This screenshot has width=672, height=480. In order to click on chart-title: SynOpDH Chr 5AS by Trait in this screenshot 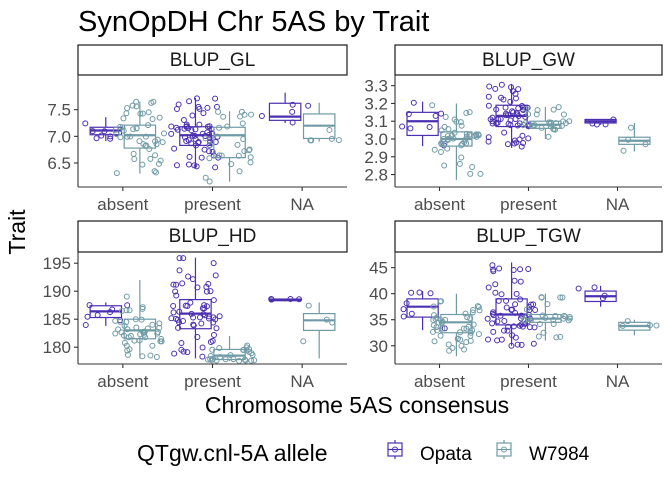, I will do `click(253, 22)`.